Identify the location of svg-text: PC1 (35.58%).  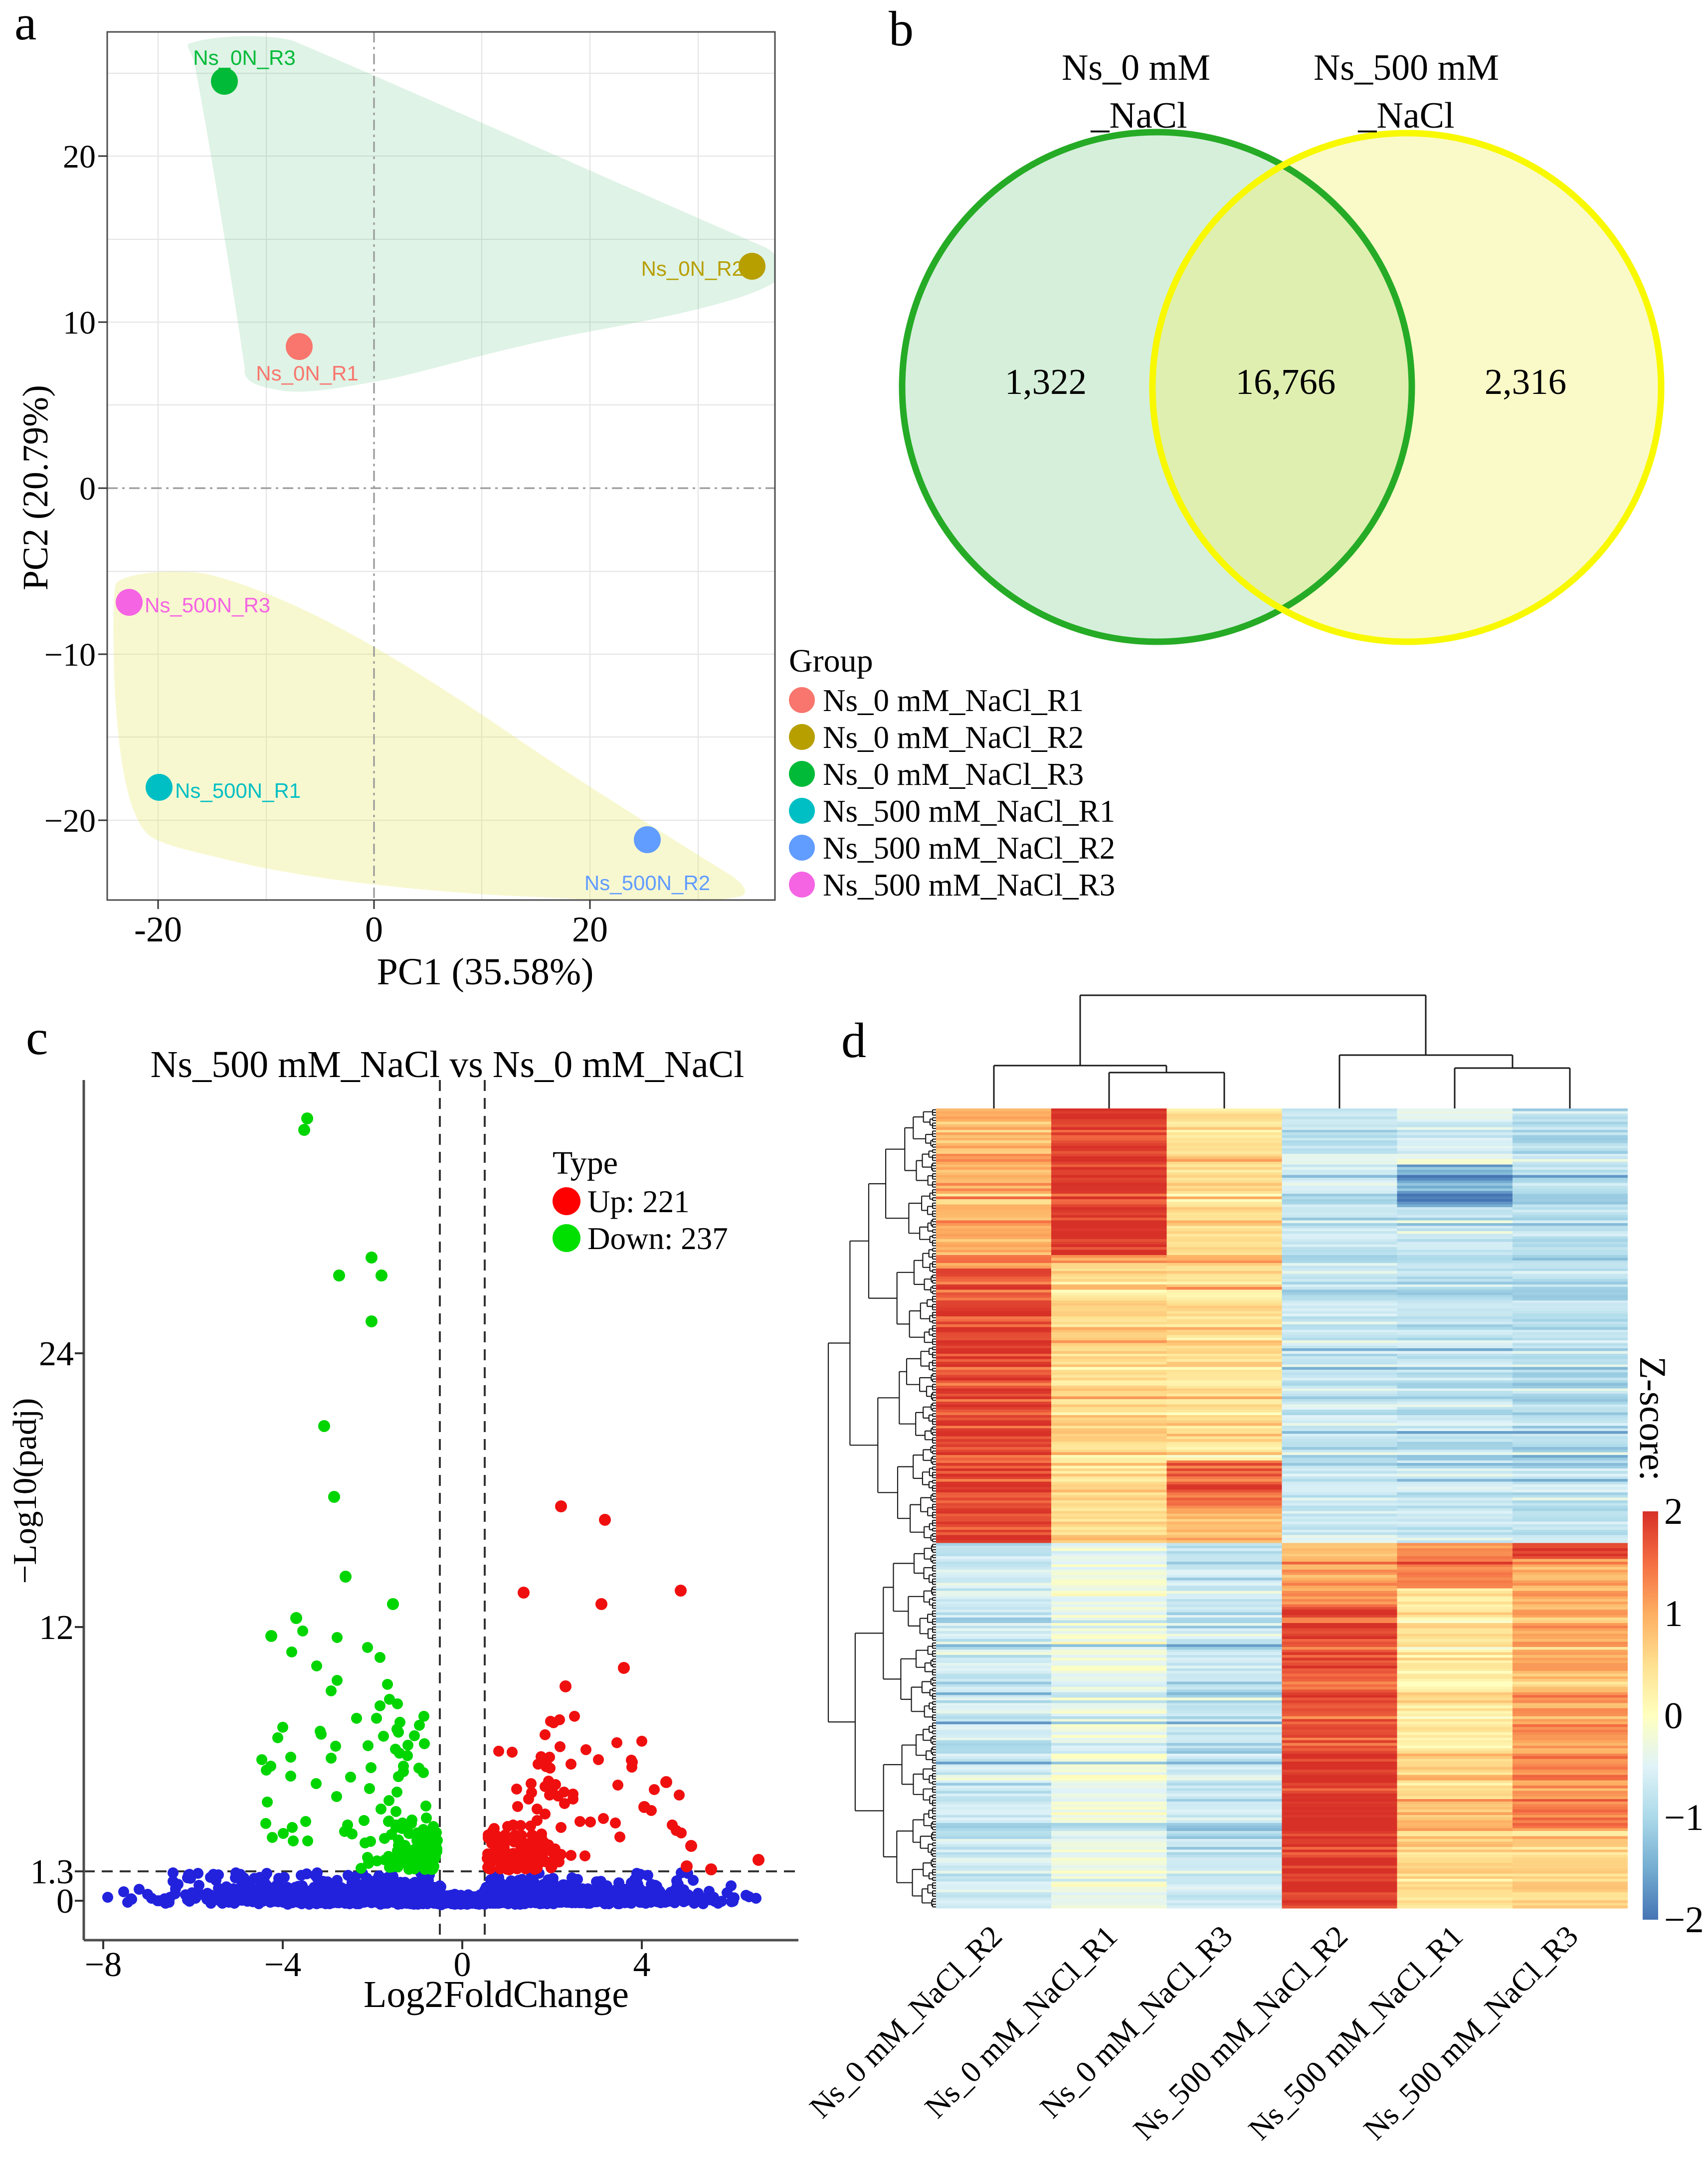
(485, 972).